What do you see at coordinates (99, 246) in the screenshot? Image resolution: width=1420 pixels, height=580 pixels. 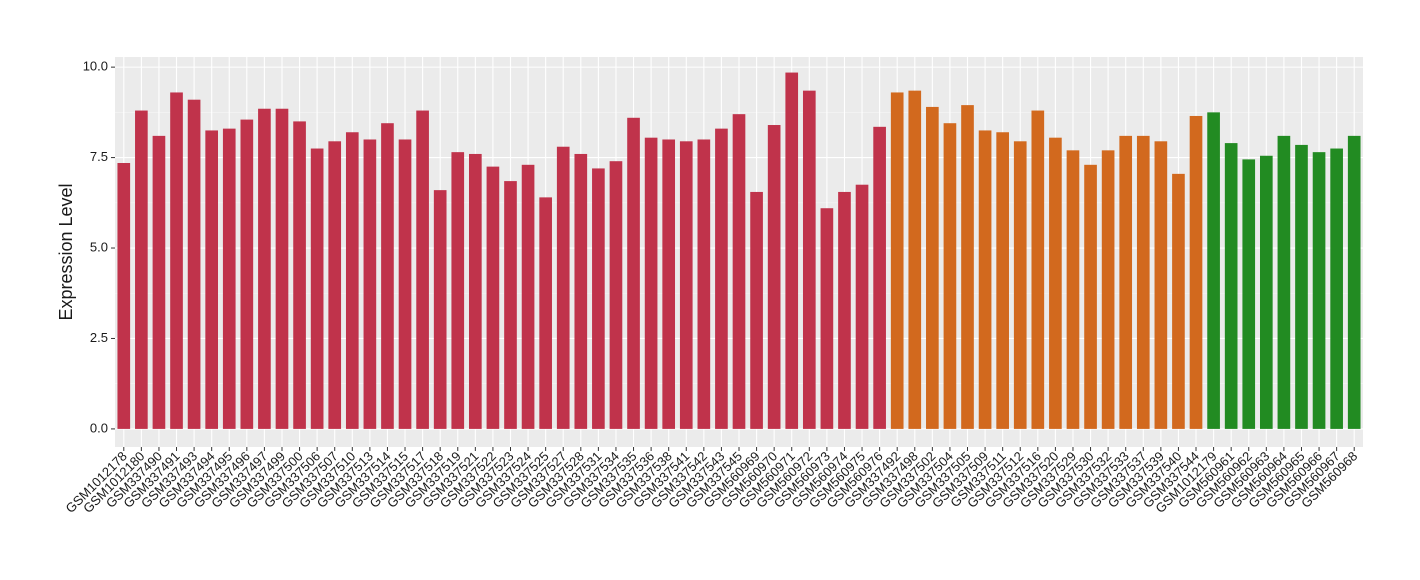 I see `y-tick-label: 5.0` at bounding box center [99, 246].